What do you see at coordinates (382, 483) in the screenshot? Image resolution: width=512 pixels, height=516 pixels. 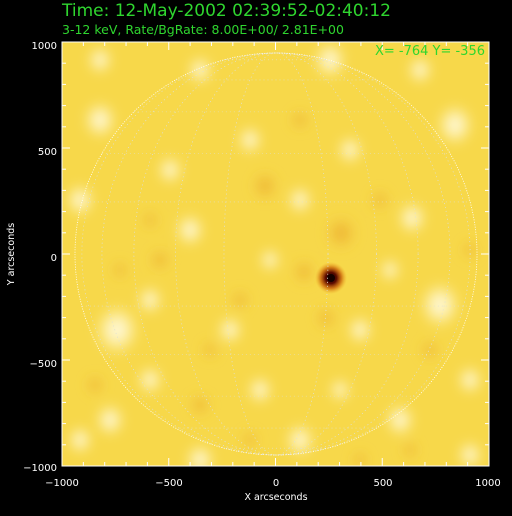 I see `x-tick-label: 500` at bounding box center [382, 483].